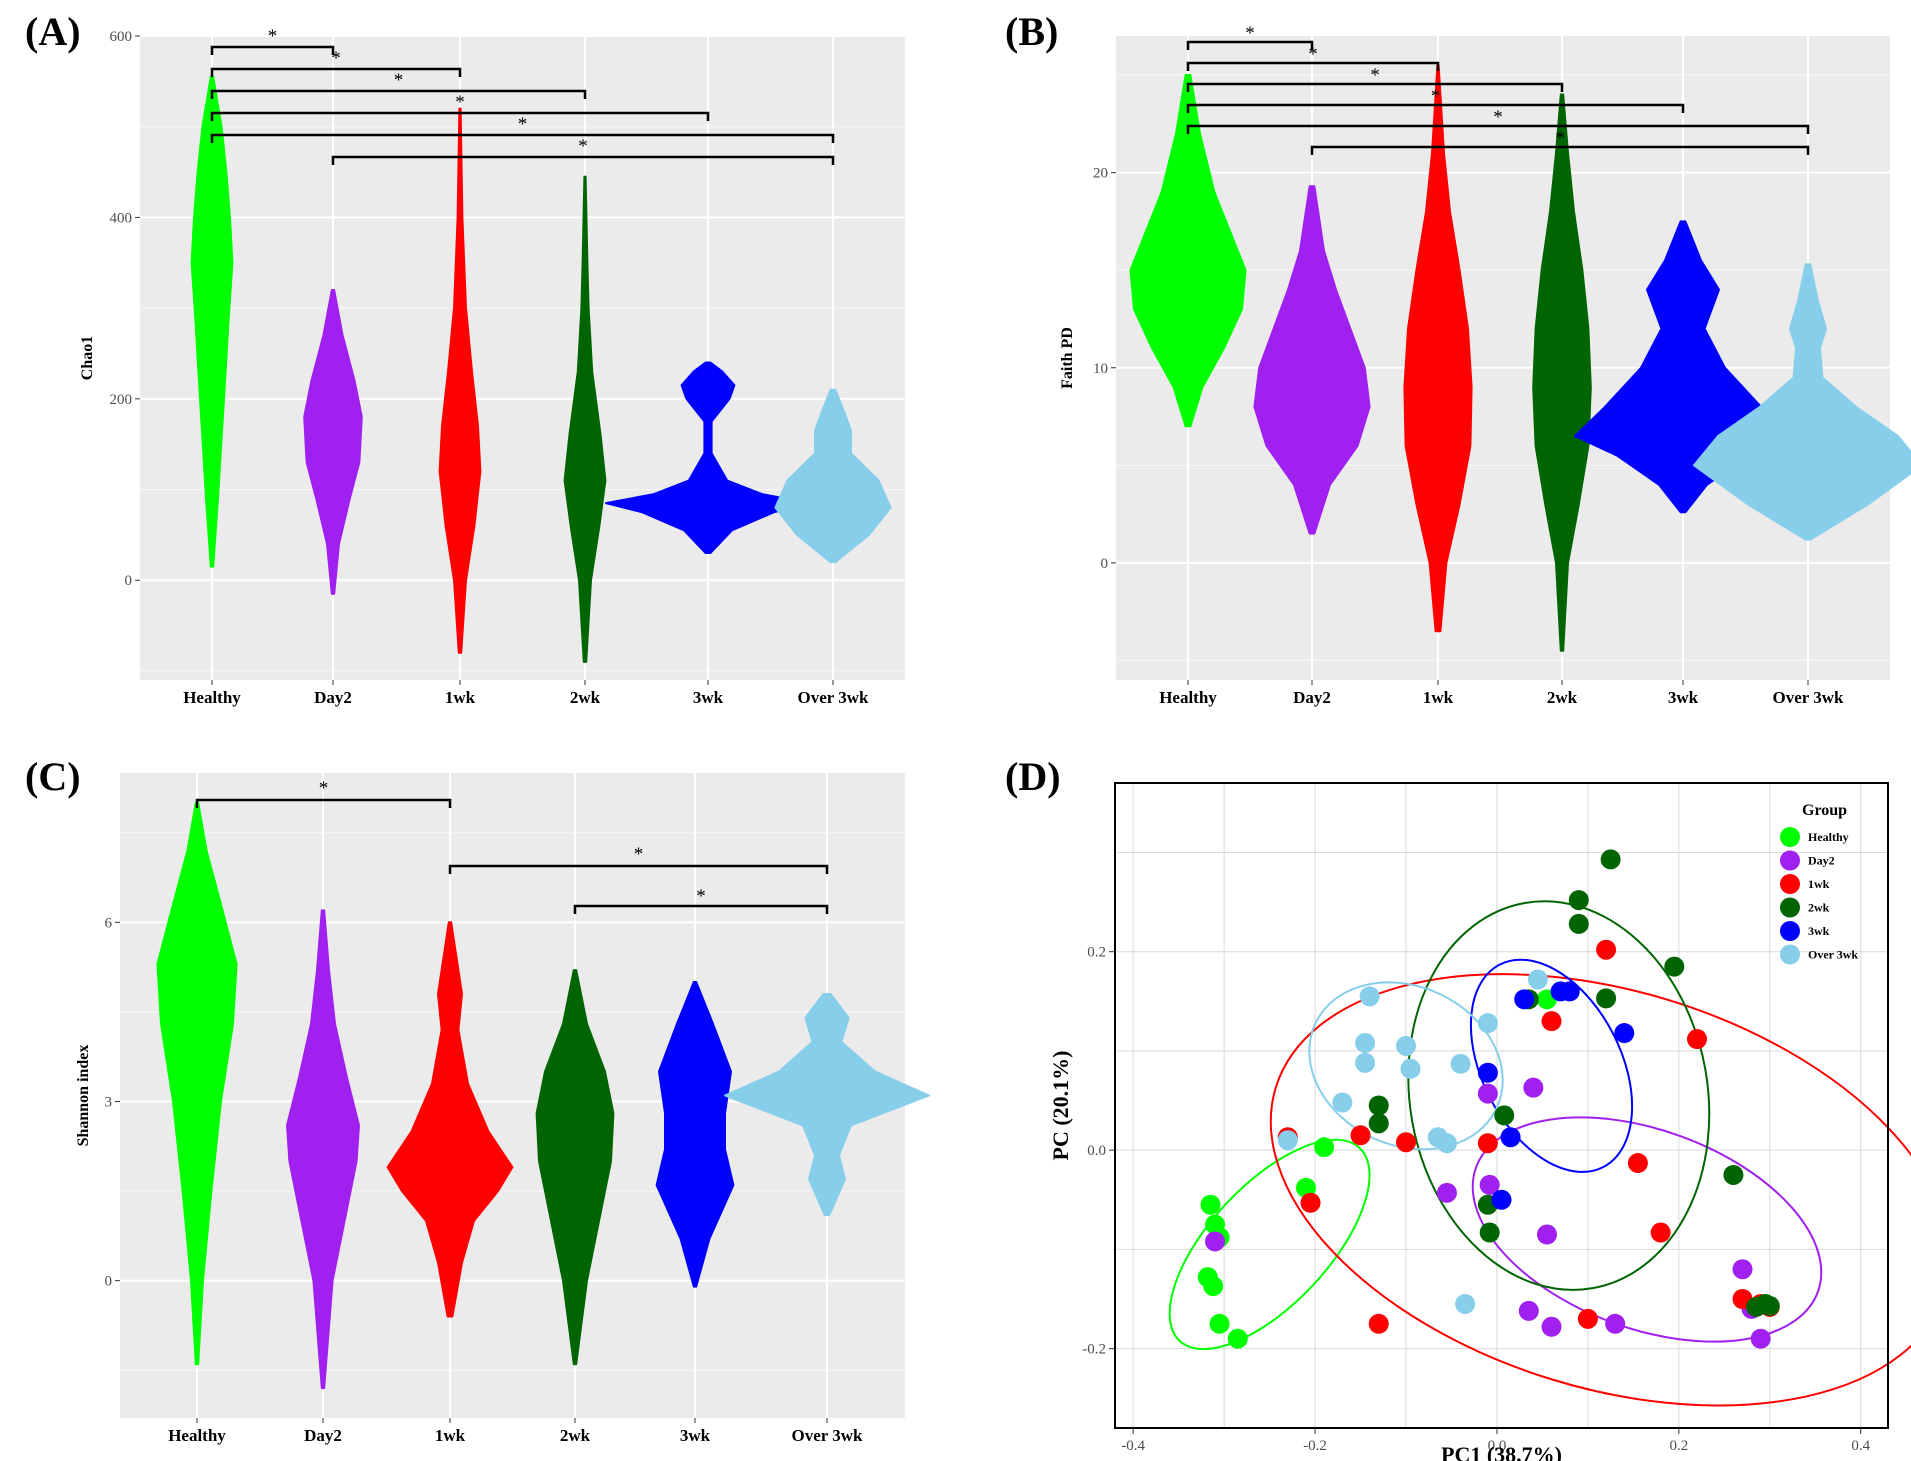  I want to click on x-tick-label: 0.0, so click(1497, 1446).